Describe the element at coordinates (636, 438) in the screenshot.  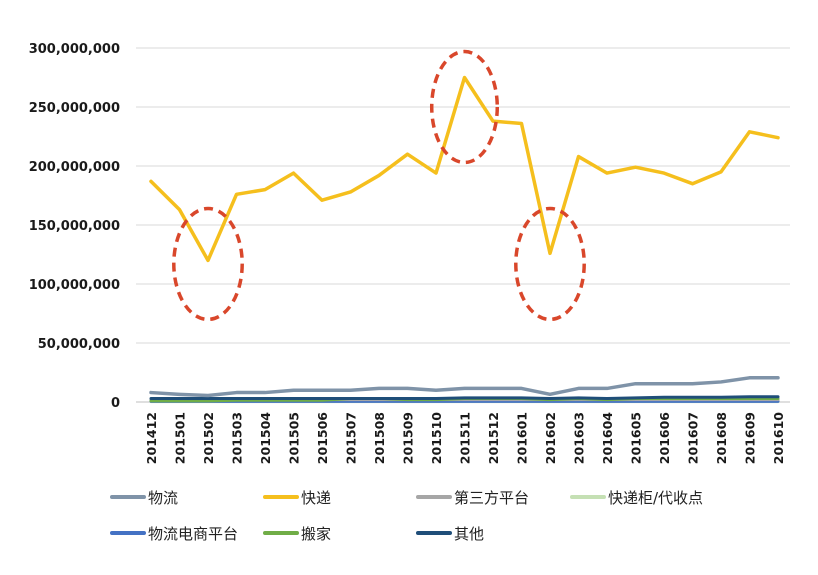
I see `x-tick-label: 201605` at that location.